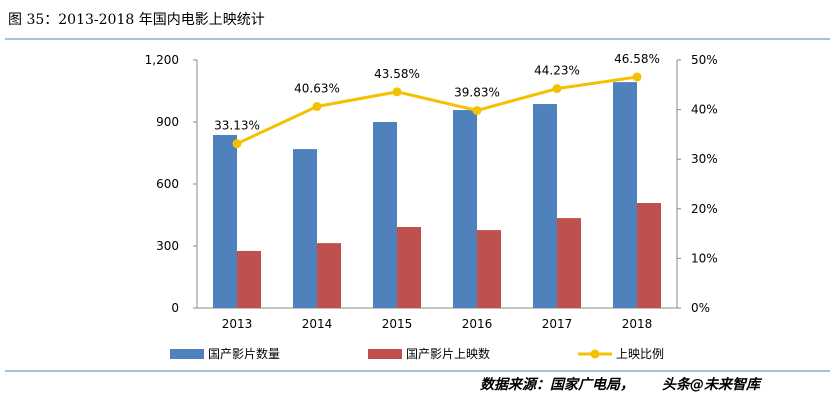 The height and width of the screenshot is (411, 834). I want to click on y2-tick-label: 40%, so click(704, 110).